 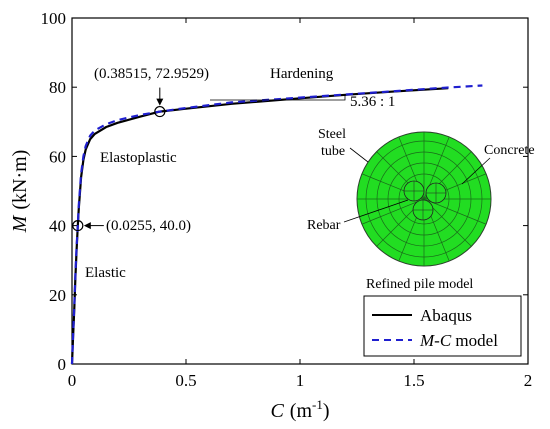 What do you see at coordinates (160, 111) in the screenshot?
I see `point2-marker` at bounding box center [160, 111].